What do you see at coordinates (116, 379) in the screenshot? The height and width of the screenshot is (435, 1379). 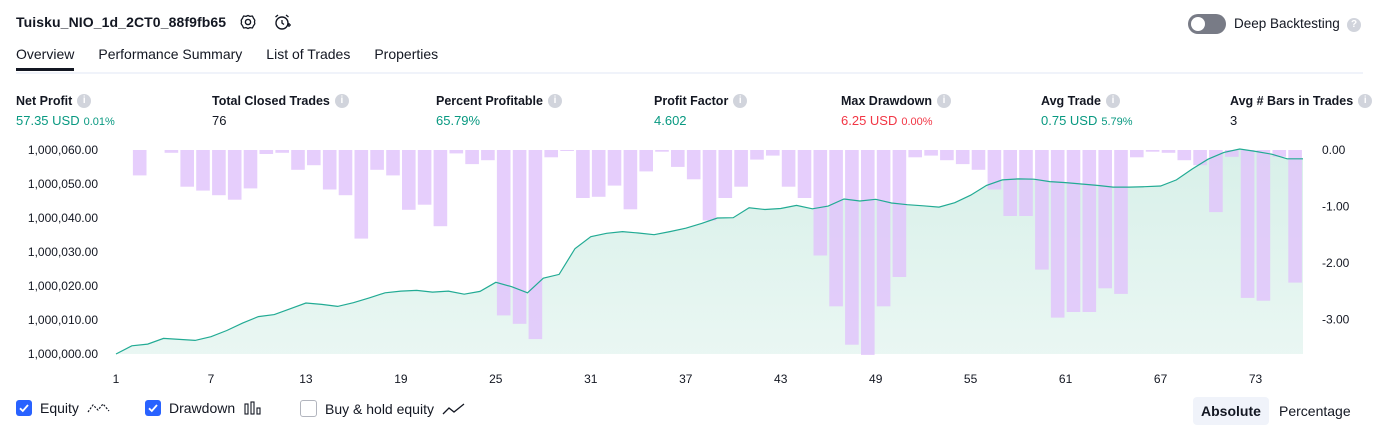 I see `x-tick-label: 1` at bounding box center [116, 379].